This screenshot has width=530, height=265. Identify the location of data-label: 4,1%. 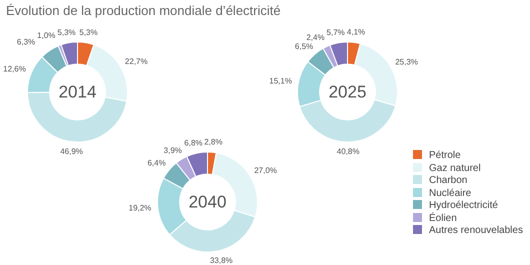
(356, 32).